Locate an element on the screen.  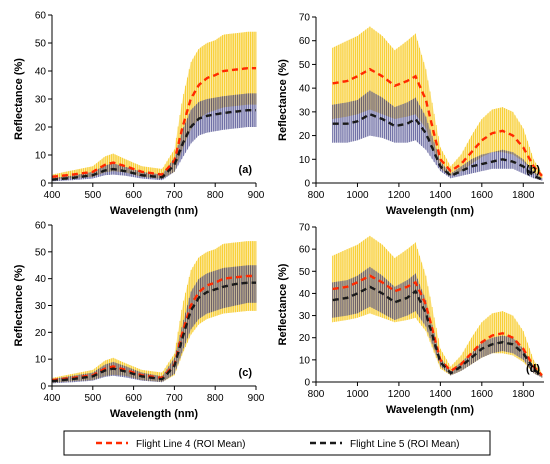
error-band-flight5 is located at coordinates (154, 324).